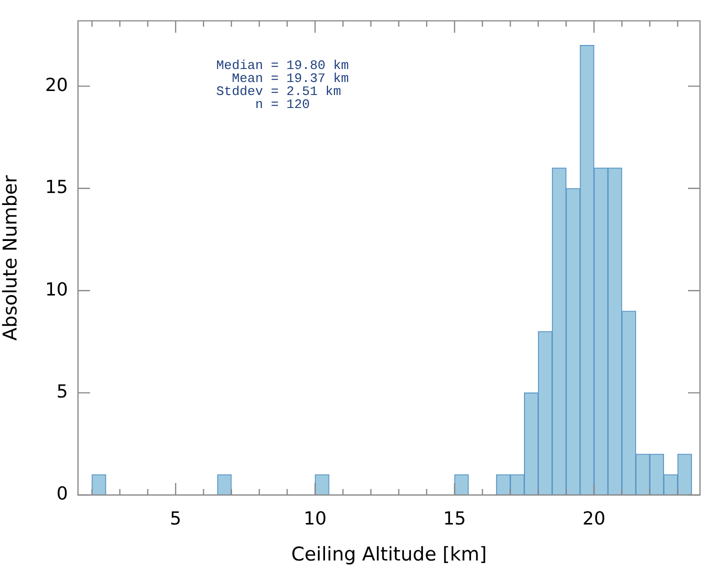  I want to click on x-tick-label: 5, so click(176, 519).